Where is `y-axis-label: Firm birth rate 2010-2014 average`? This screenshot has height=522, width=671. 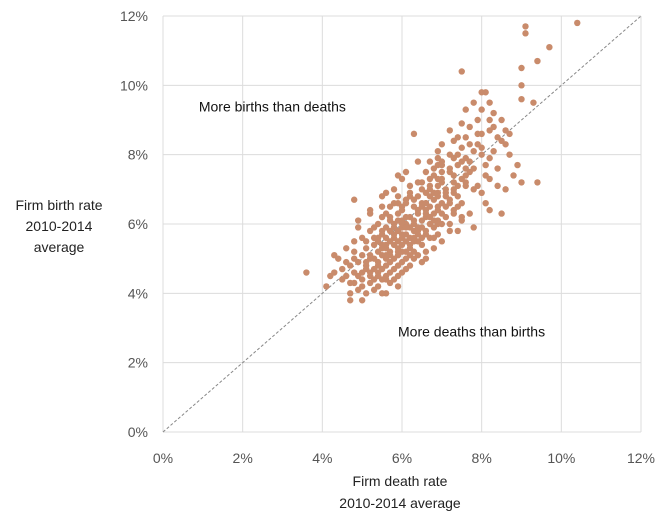 y-axis-label: Firm birth rate 2010-2014 average is located at coordinates (59, 226).